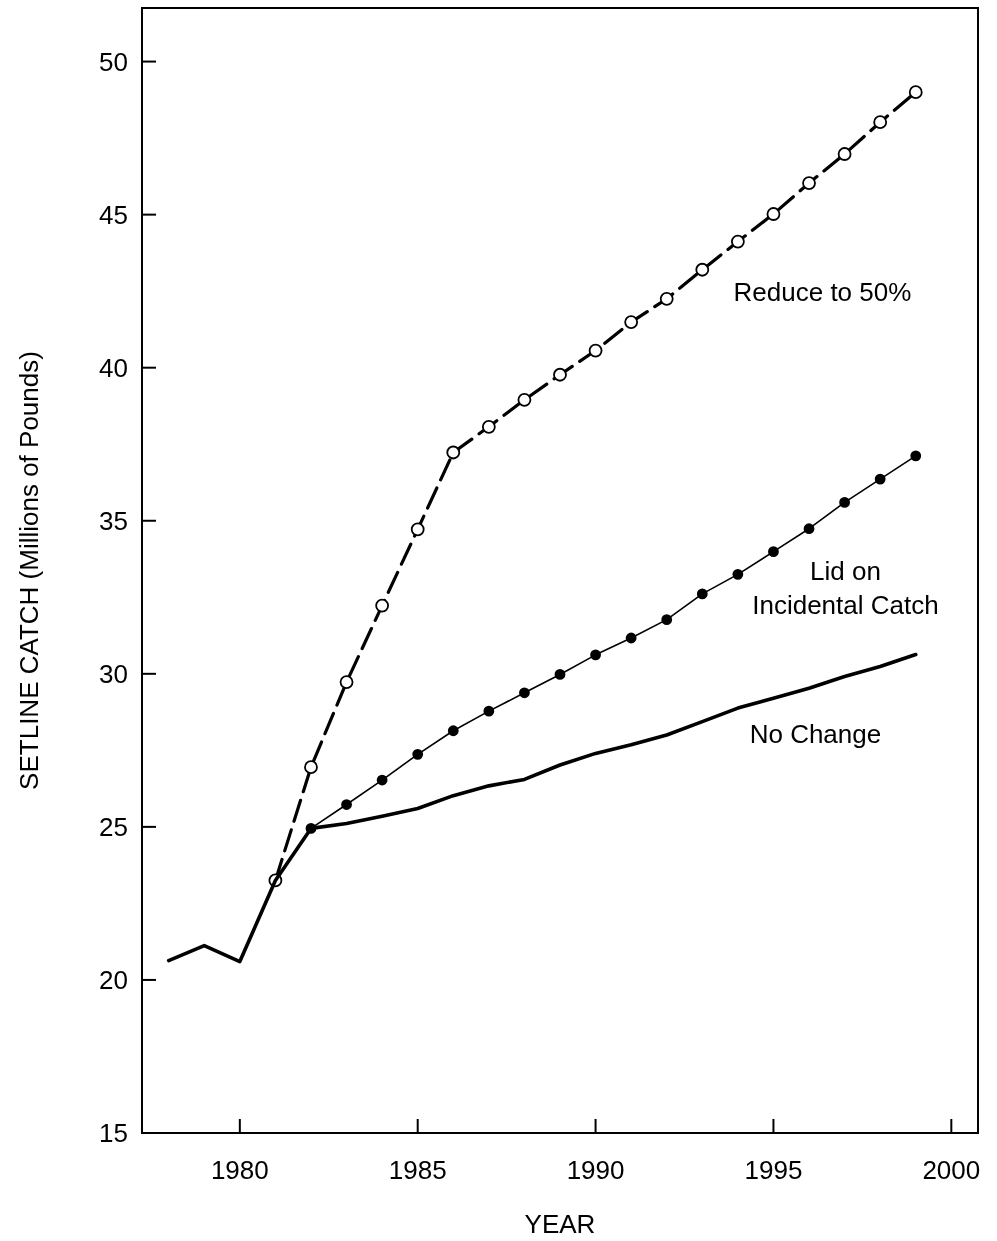 The image size is (997, 1241). Describe the element at coordinates (113, 61) in the screenshot. I see `y-tick-label: 50` at that location.